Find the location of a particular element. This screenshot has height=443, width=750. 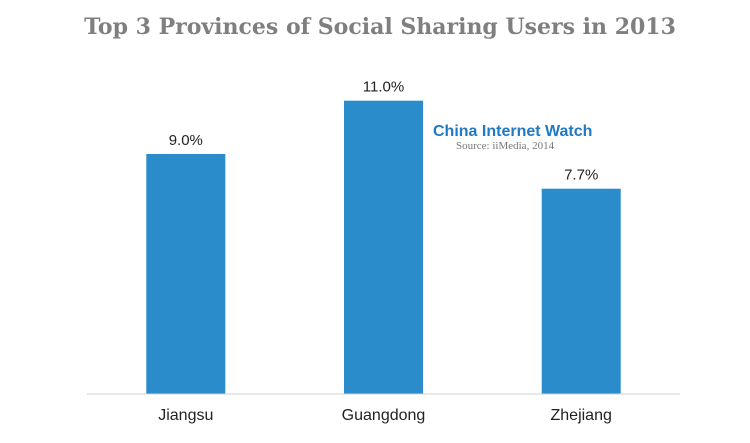

data-label-zhejiang: 7.7% is located at coordinates (581, 175).